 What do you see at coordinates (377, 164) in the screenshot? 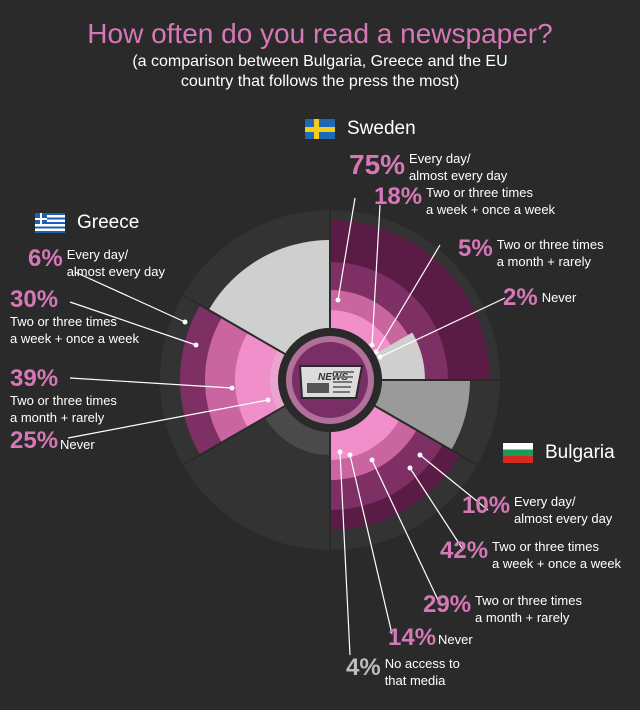
I see `sweden-pct-daily: 75%` at bounding box center [377, 164].